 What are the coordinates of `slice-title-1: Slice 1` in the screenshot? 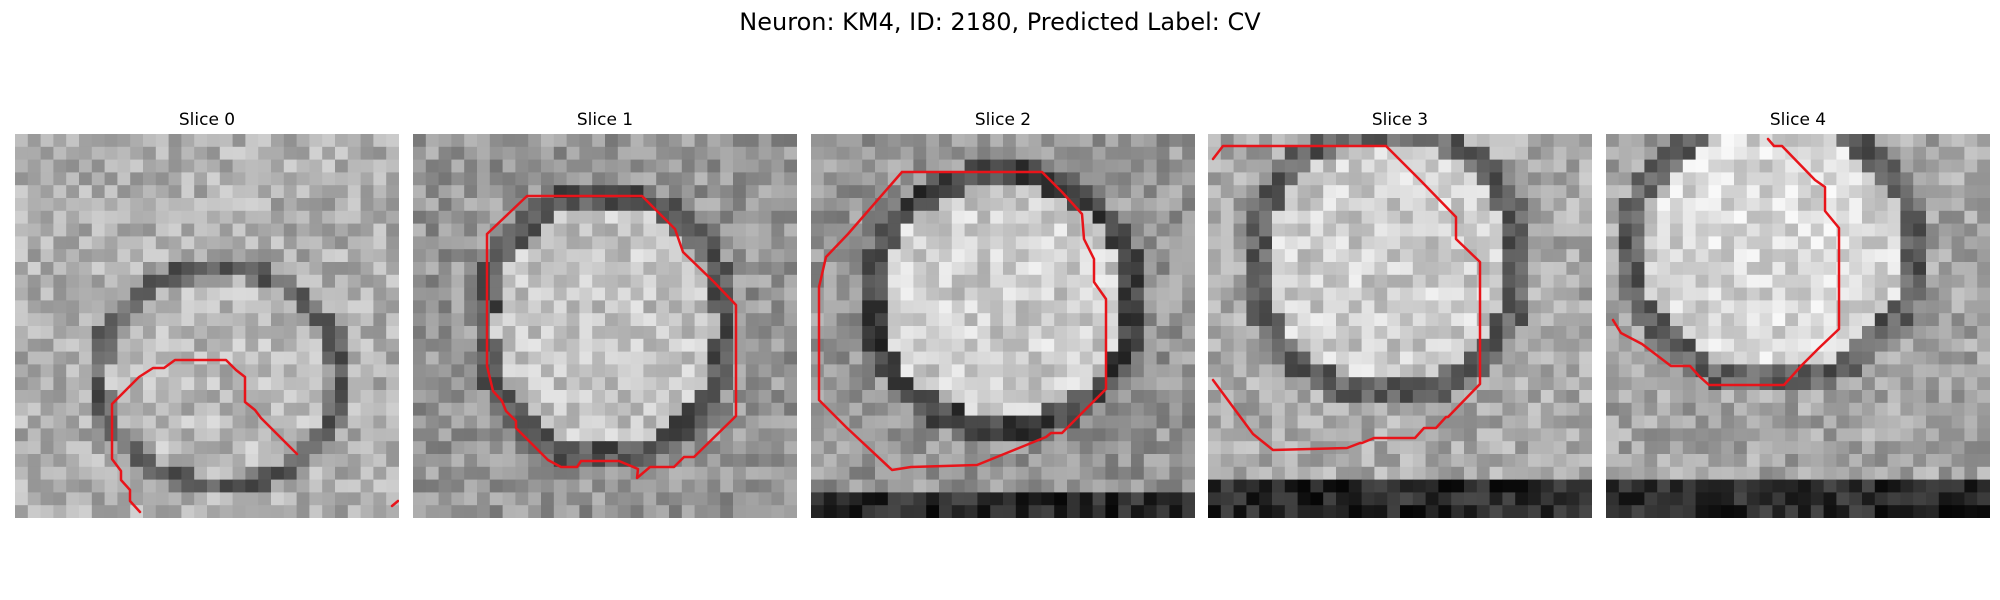 It's located at (605, 120).